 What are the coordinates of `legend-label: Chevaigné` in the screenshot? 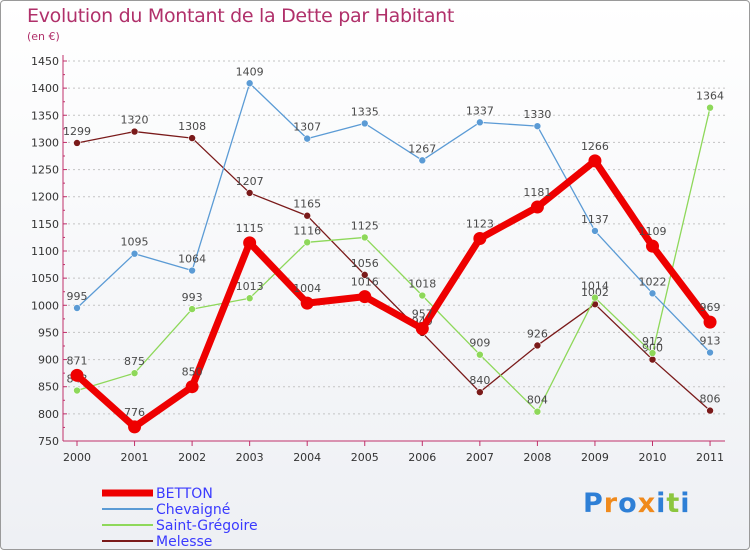 It's located at (193, 510).